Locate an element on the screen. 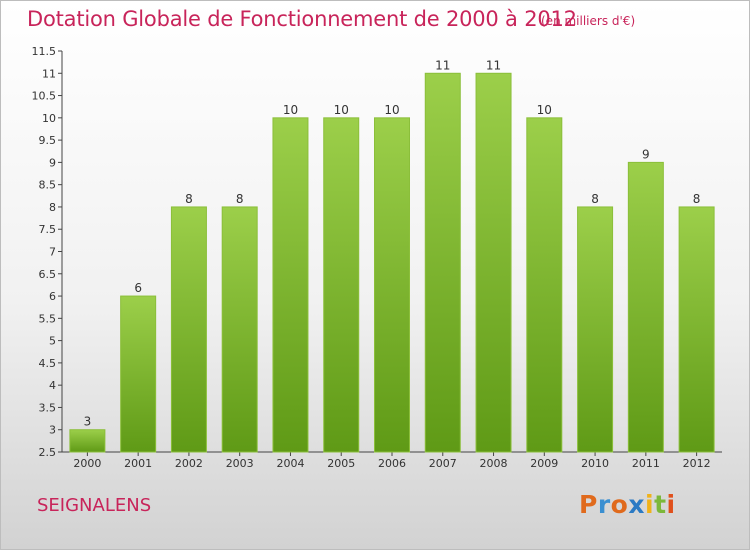  value-label: 9 is located at coordinates (646, 154).